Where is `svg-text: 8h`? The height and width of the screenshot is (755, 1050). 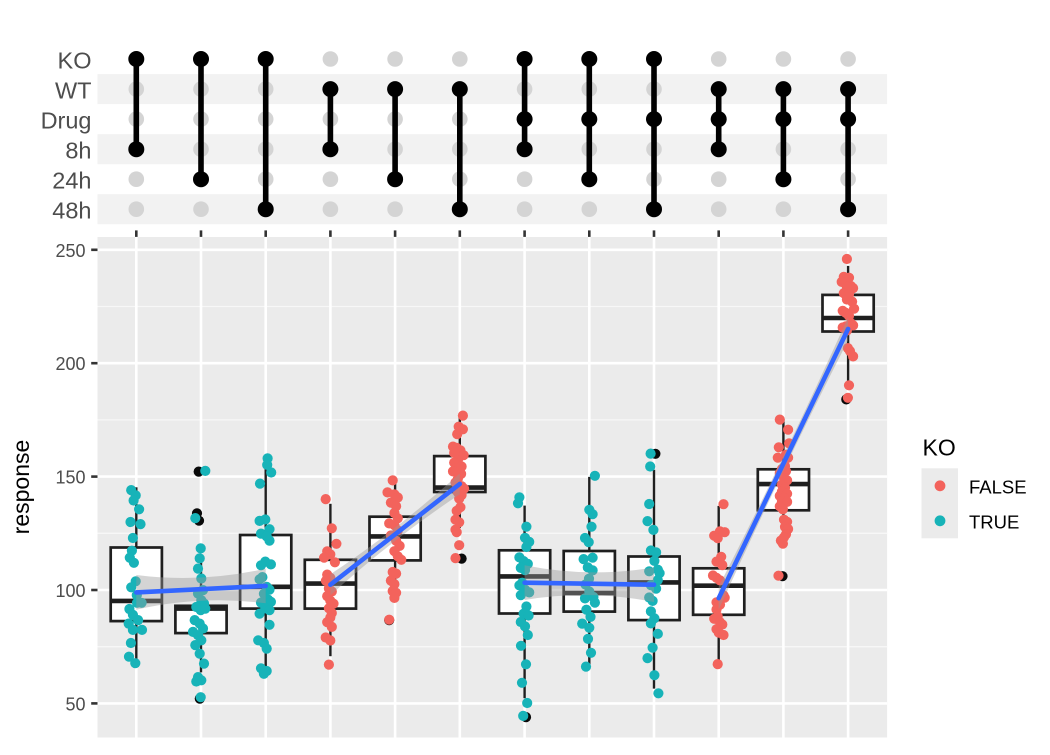
svg-text: 8h is located at coordinates (78, 151).